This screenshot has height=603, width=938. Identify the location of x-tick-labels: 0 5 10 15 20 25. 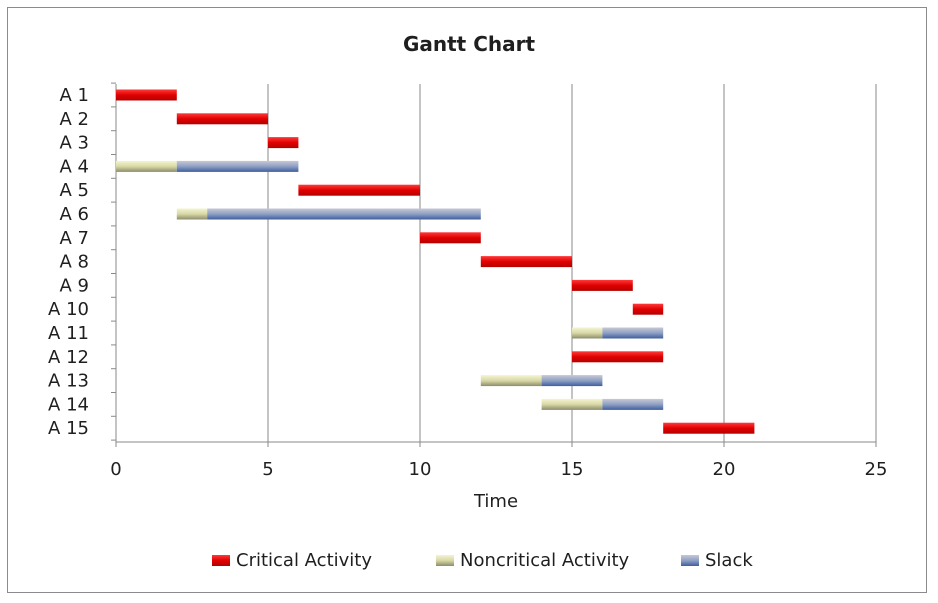
(498, 469).